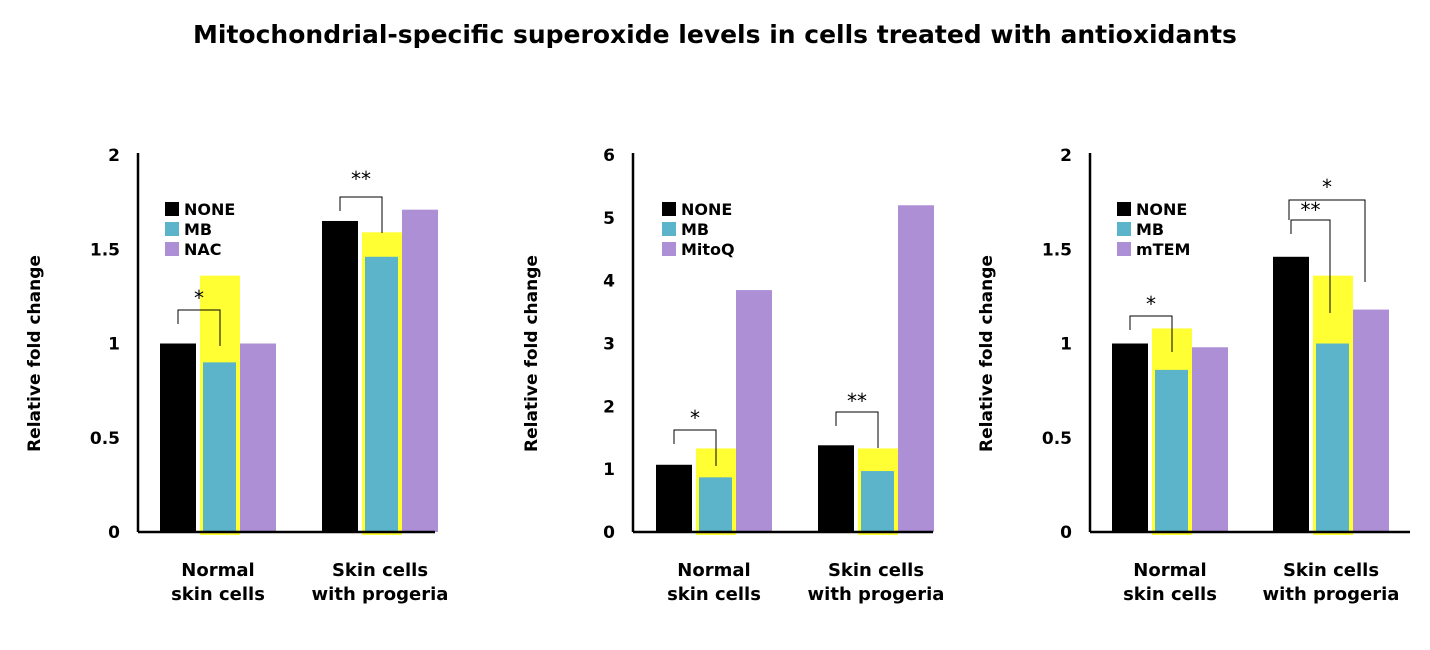 The width and height of the screenshot is (1430, 650). Describe the element at coordinates (420, 371) in the screenshot. I see `bar-nac-progeria` at that location.